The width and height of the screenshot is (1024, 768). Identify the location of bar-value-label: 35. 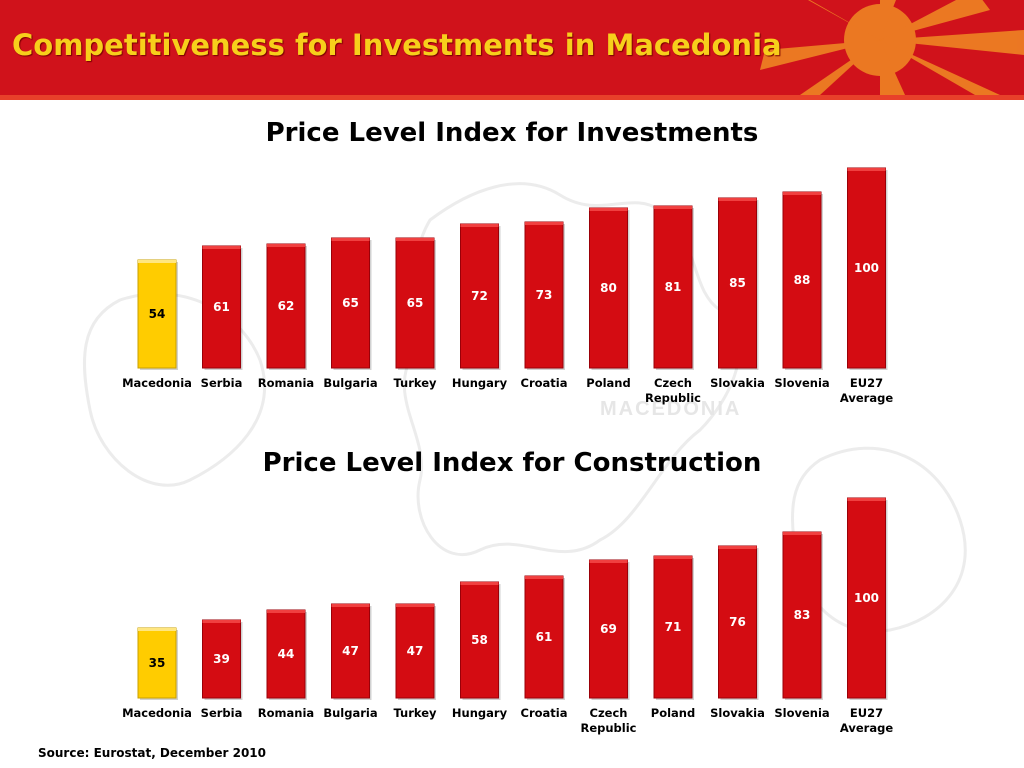
(157, 663).